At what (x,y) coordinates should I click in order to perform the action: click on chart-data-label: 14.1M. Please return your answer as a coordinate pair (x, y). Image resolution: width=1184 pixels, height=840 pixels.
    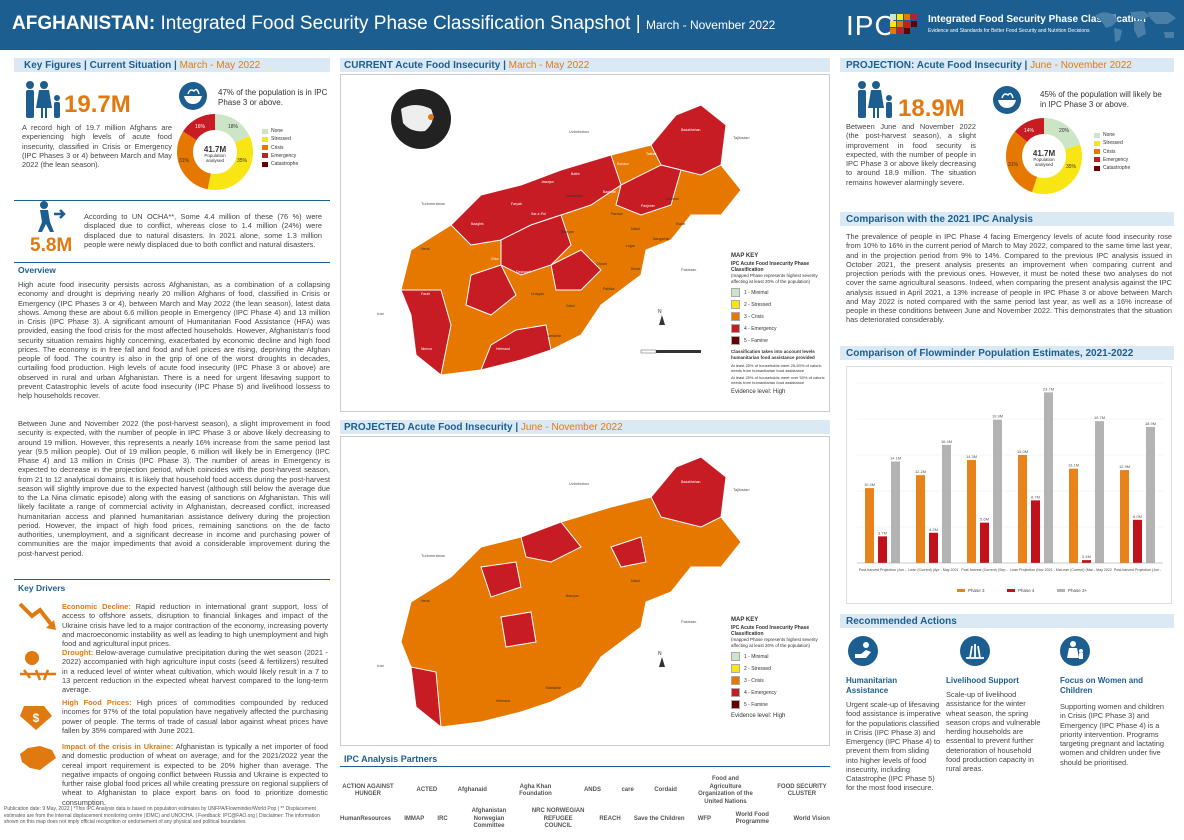
    Looking at the image, I should click on (895, 457).